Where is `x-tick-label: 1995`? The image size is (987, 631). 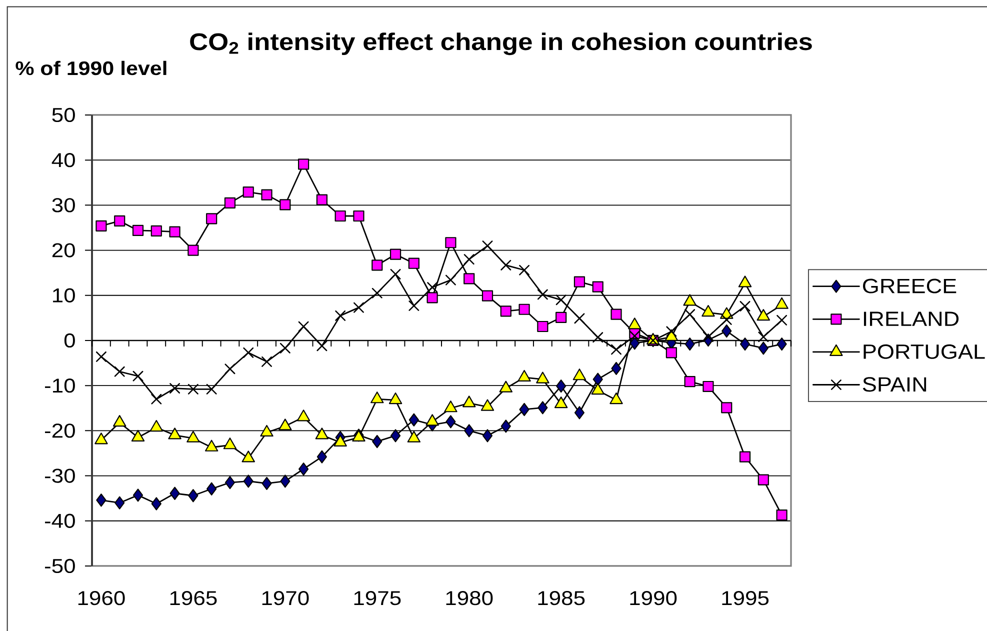 x-tick-label: 1995 is located at coordinates (745, 598).